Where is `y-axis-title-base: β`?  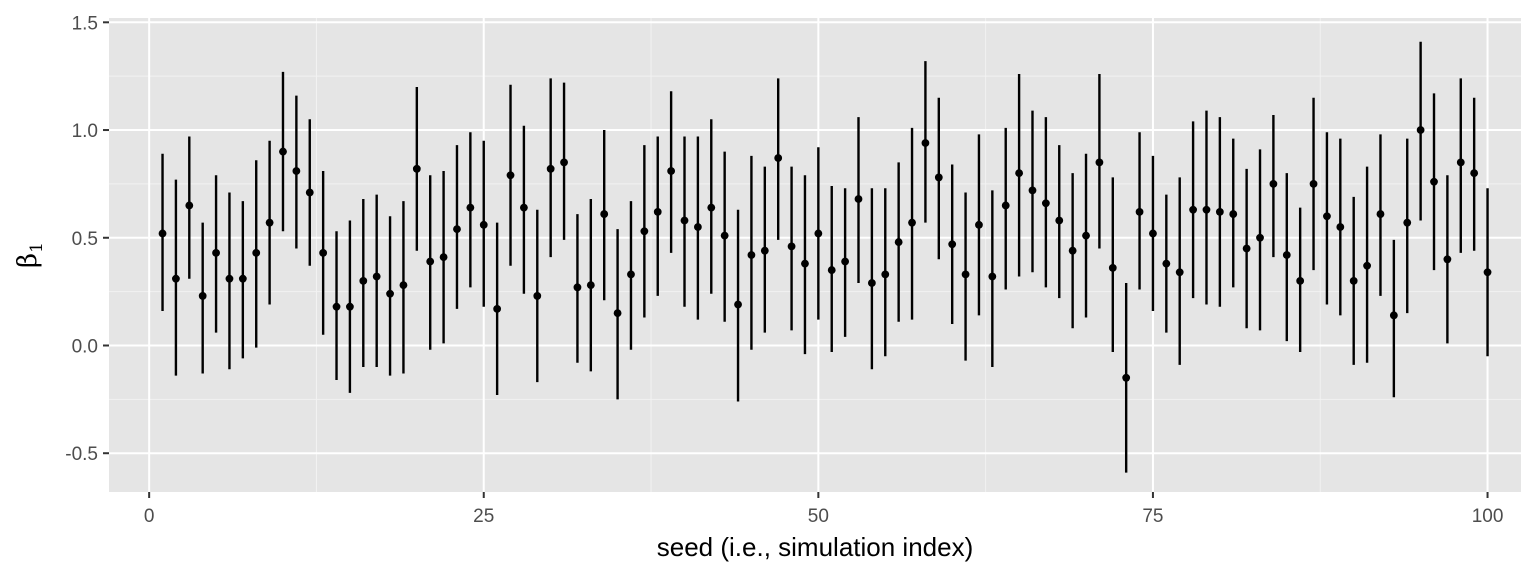 y-axis-title-base: β is located at coordinates (28, 260).